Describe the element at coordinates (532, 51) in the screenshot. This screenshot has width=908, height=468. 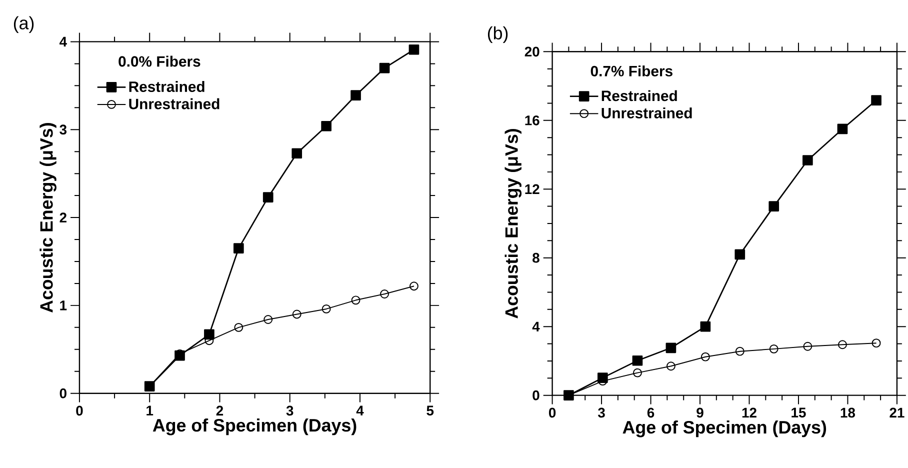
I see `y-tick-label: 20` at that location.